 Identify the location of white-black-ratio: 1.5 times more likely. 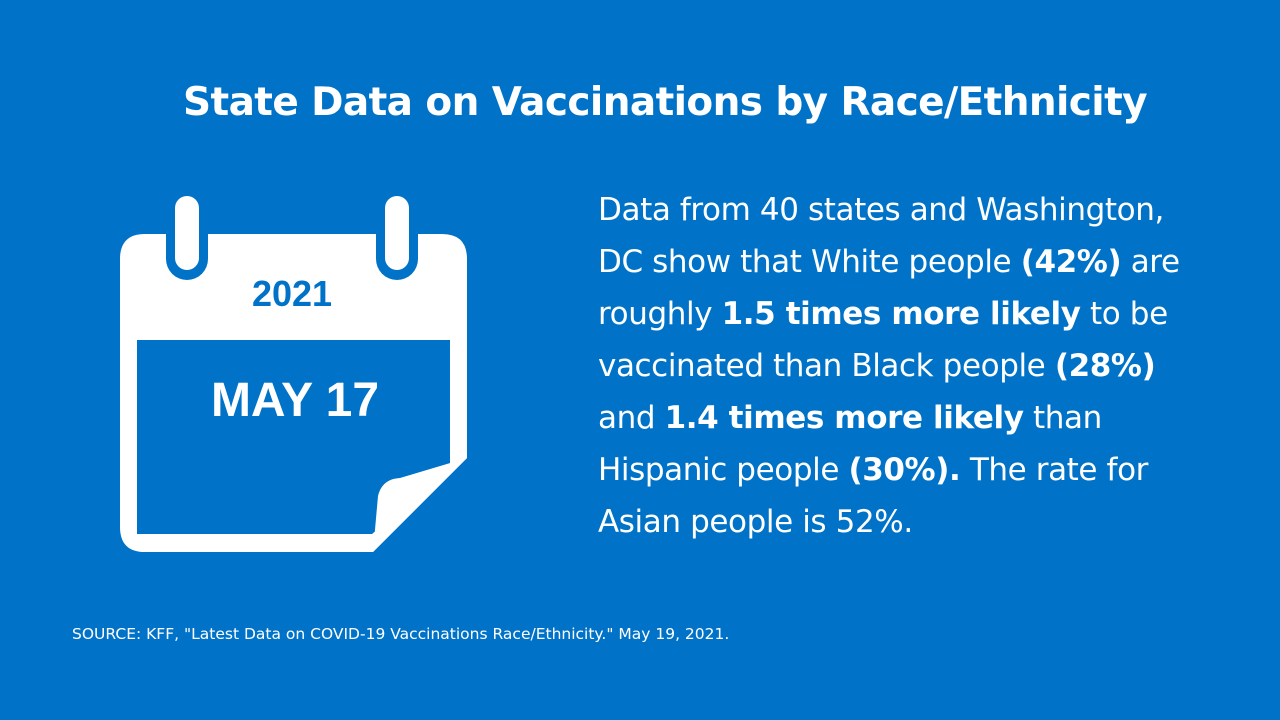
(901, 314).